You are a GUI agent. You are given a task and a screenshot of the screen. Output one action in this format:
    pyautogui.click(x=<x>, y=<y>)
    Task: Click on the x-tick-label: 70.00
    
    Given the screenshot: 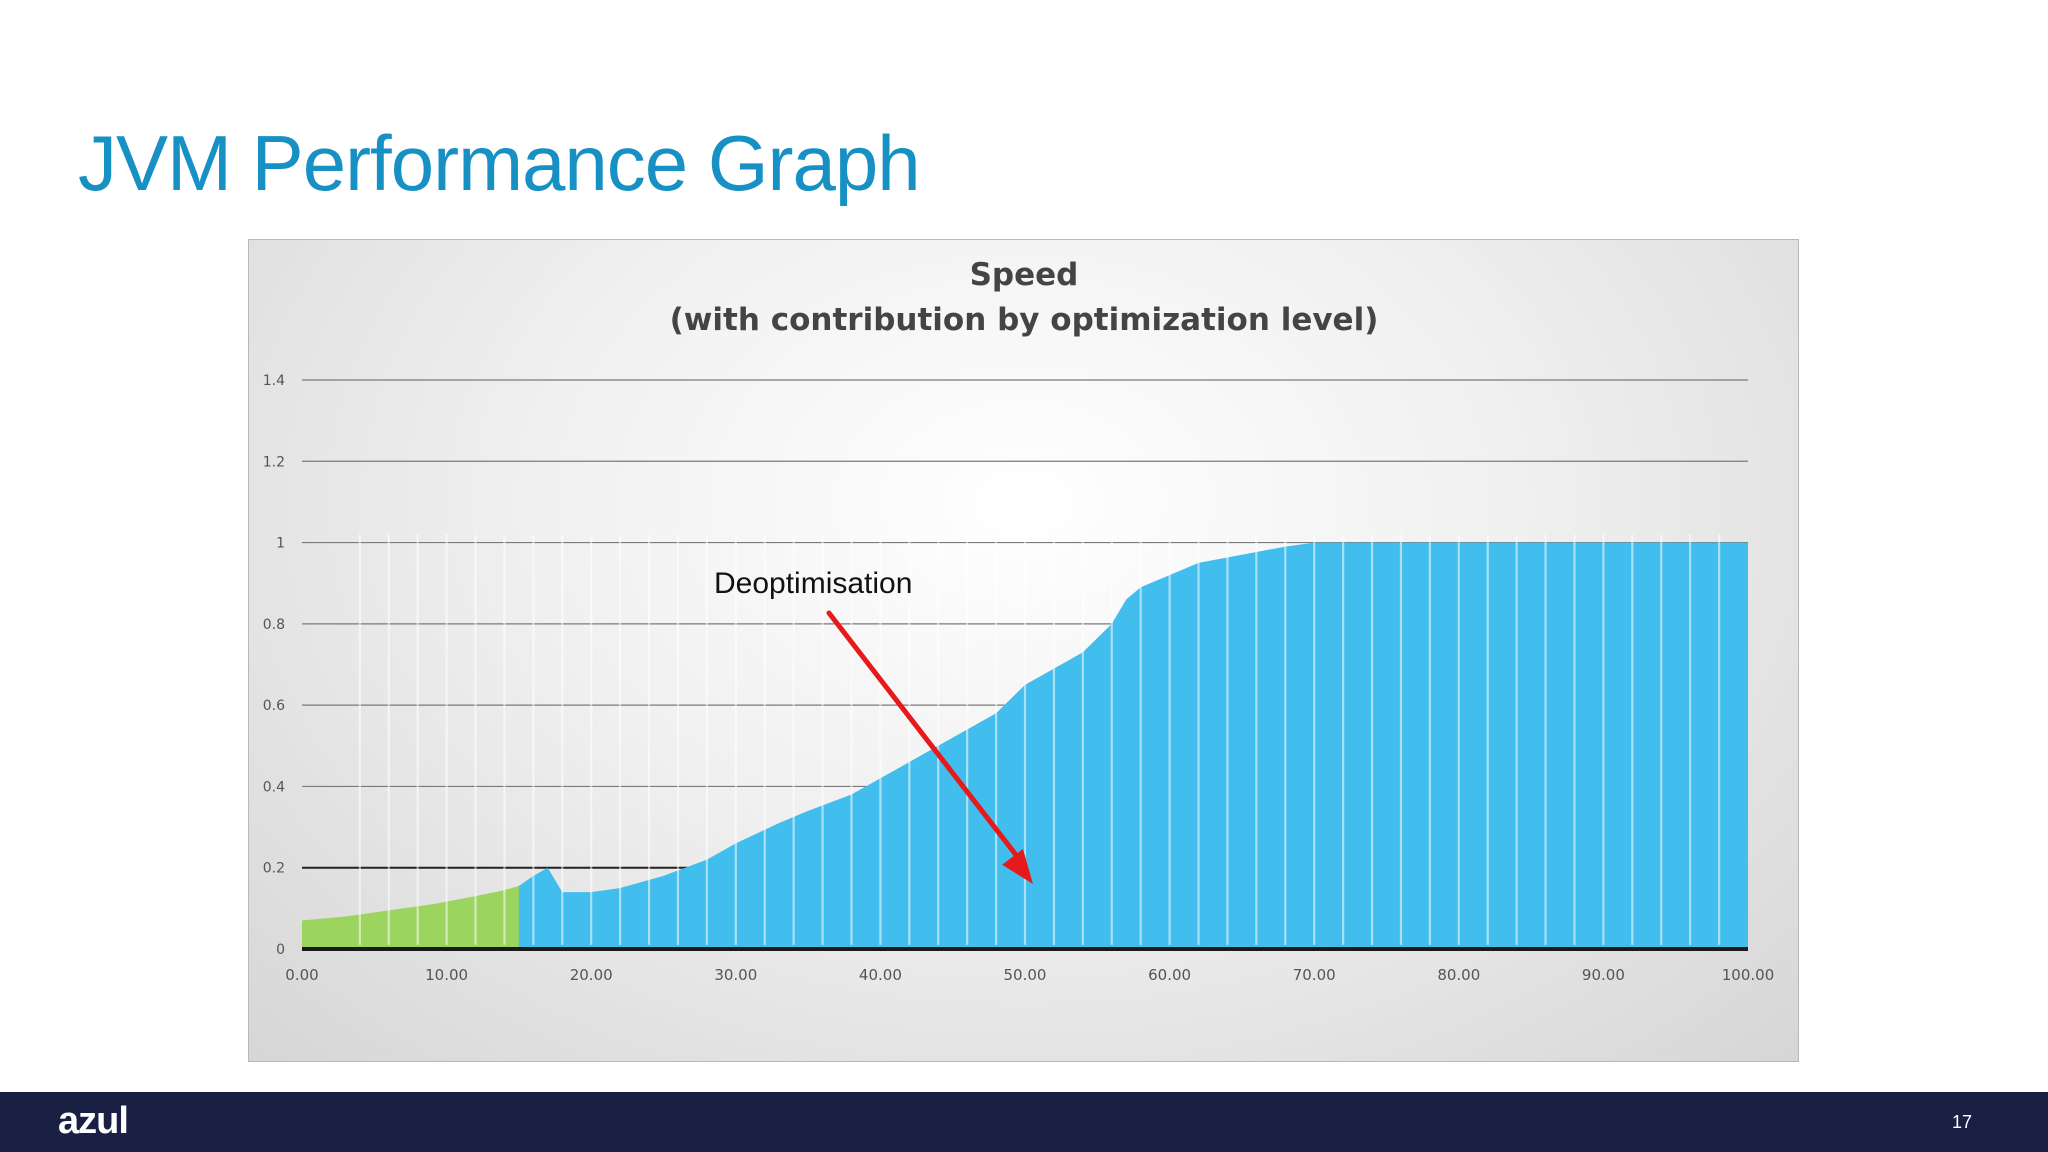 What is the action you would take?
    pyautogui.click(x=1314, y=975)
    